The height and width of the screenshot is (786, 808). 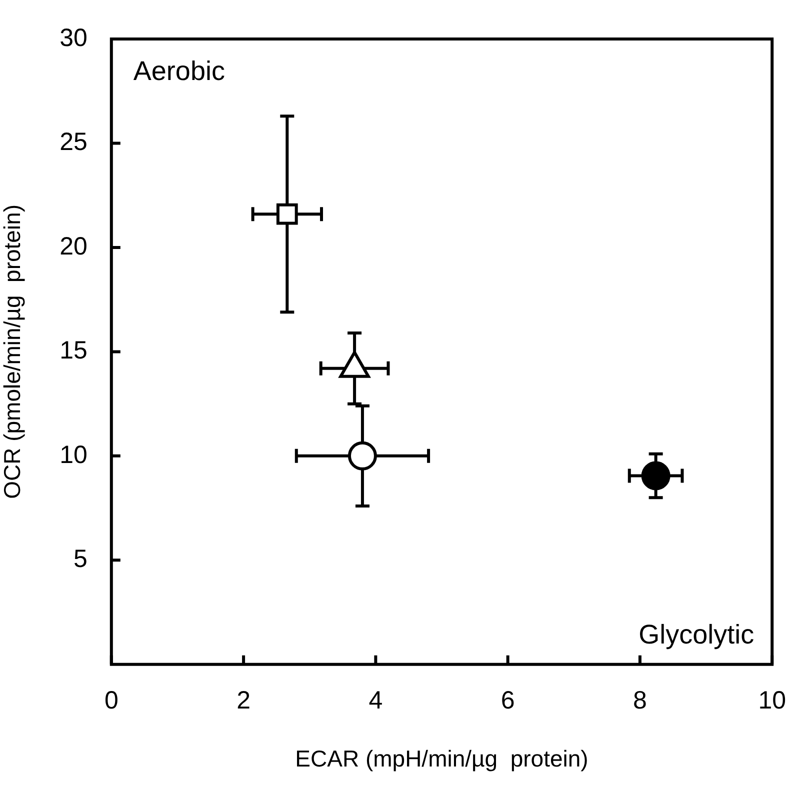 What do you see at coordinates (179, 71) in the screenshot?
I see `annotation: Aerobic` at bounding box center [179, 71].